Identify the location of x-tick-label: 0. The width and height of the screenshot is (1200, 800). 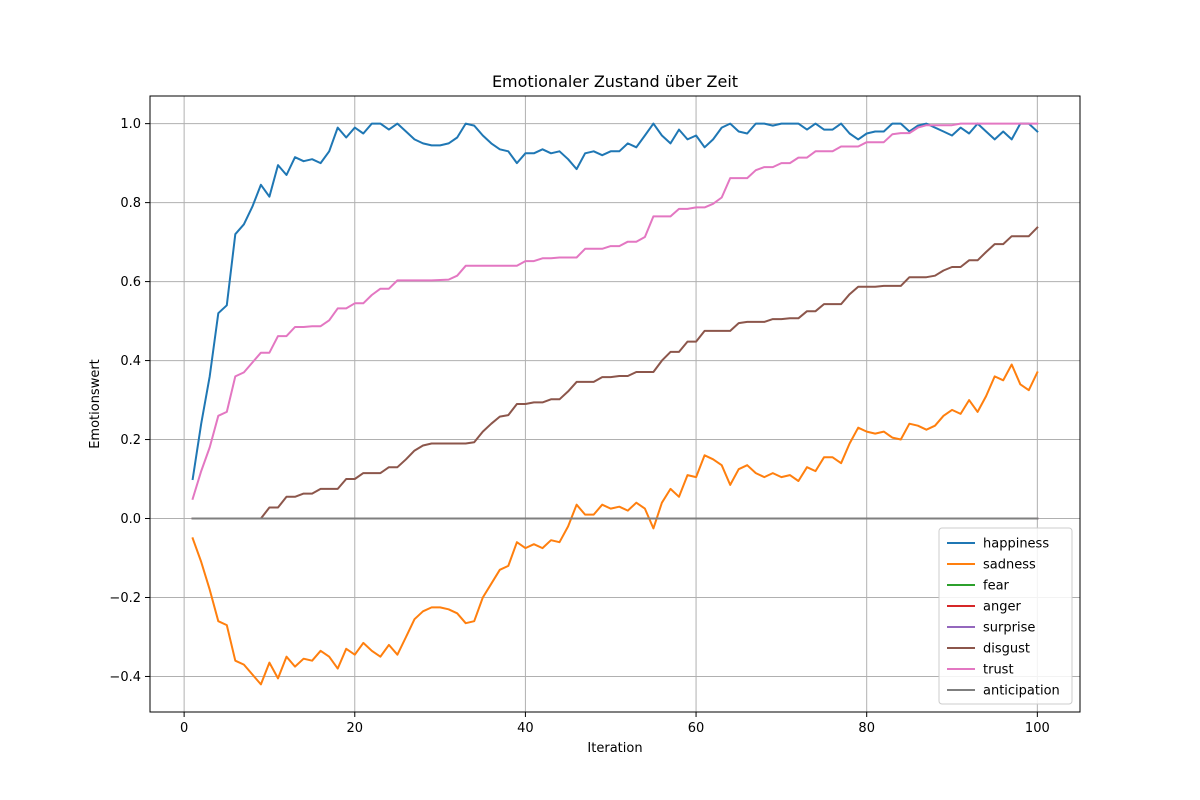
(184, 728).